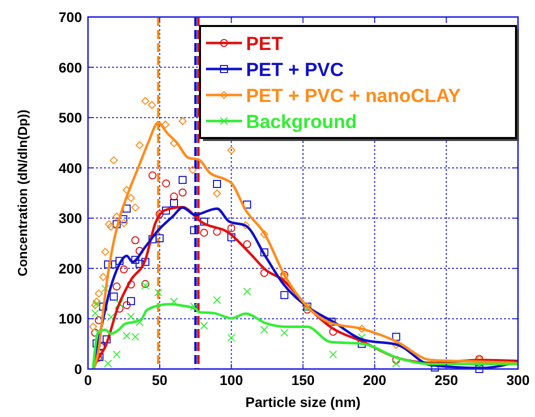 This screenshot has height=417, width=535. Describe the element at coordinates (70, 67) in the screenshot. I see `y-tick-label: 600` at that location.